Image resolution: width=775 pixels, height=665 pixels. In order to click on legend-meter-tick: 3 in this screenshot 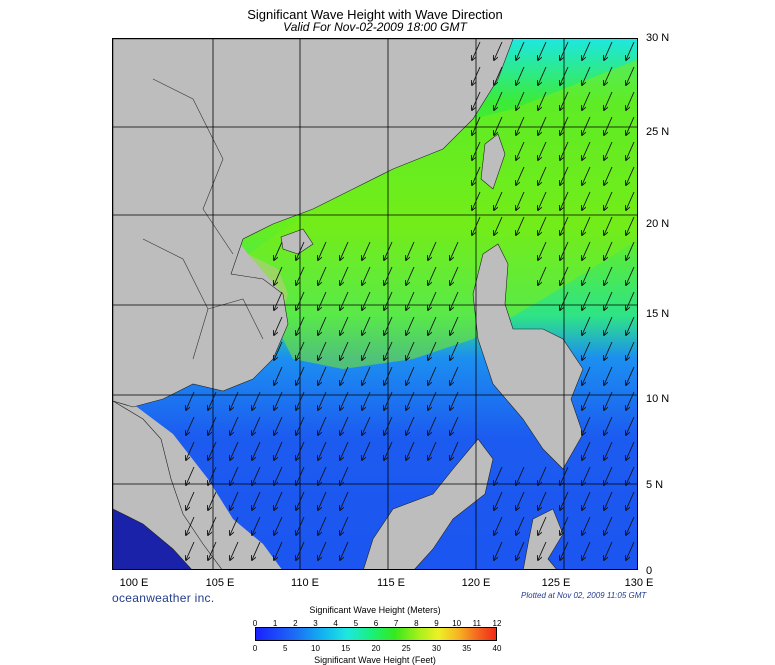, I will do `click(315, 623)`.